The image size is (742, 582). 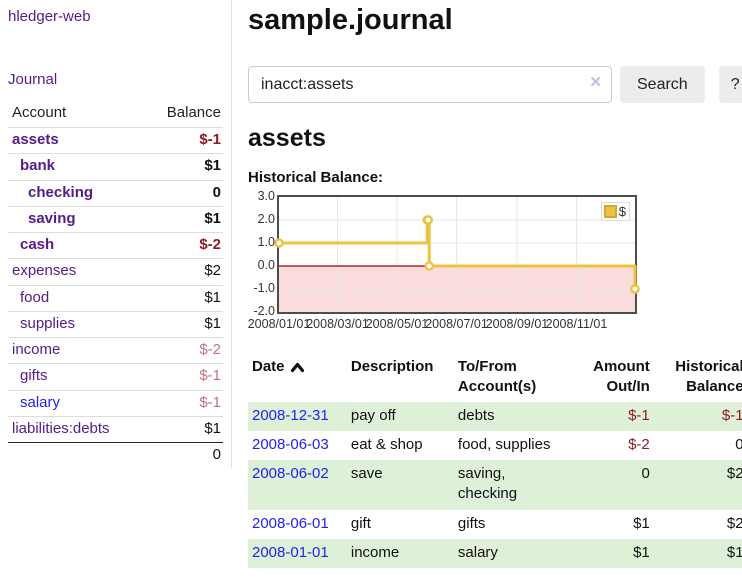 I want to click on x-axis-tick-label: 2008/05/01, so click(x=397, y=324).